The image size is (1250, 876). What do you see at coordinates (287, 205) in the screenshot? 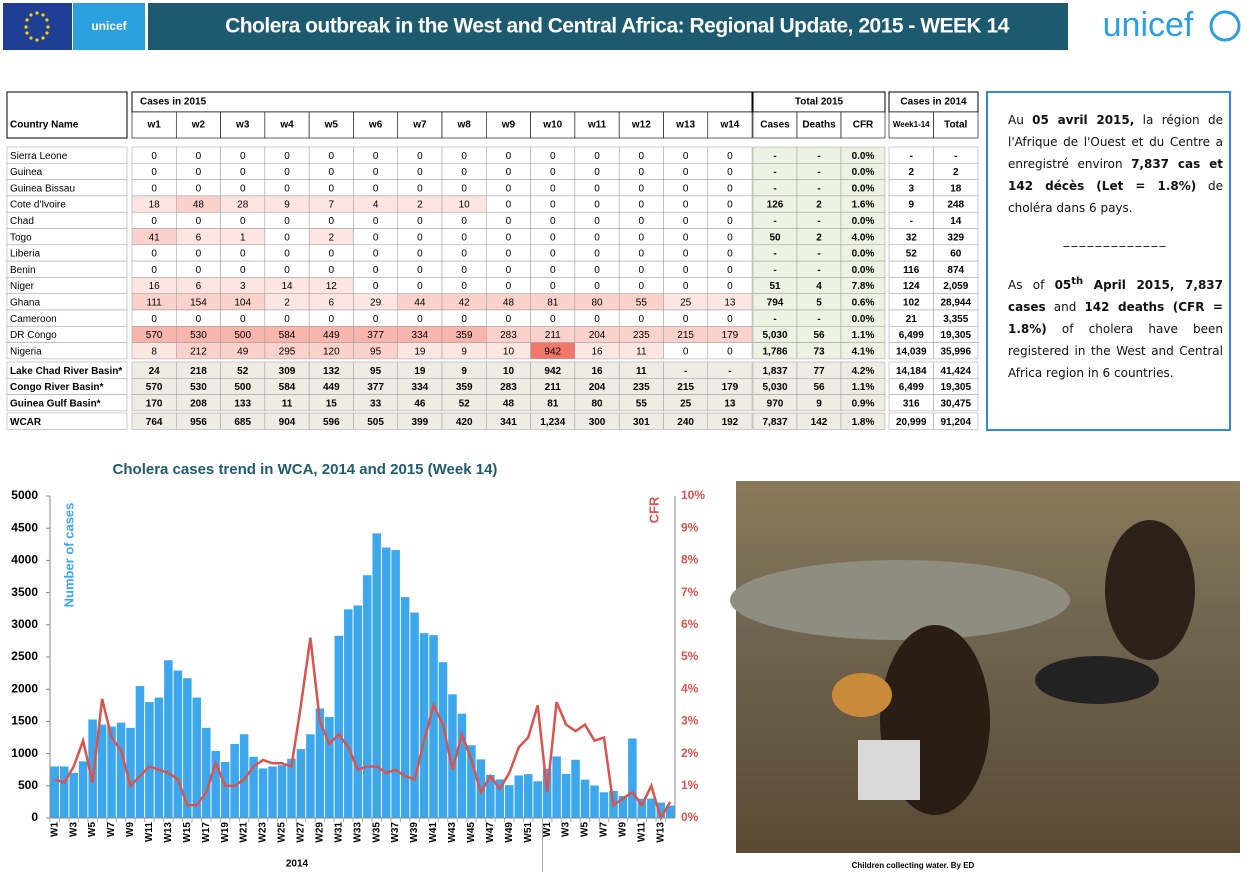
I see `table-value: 9` at bounding box center [287, 205].